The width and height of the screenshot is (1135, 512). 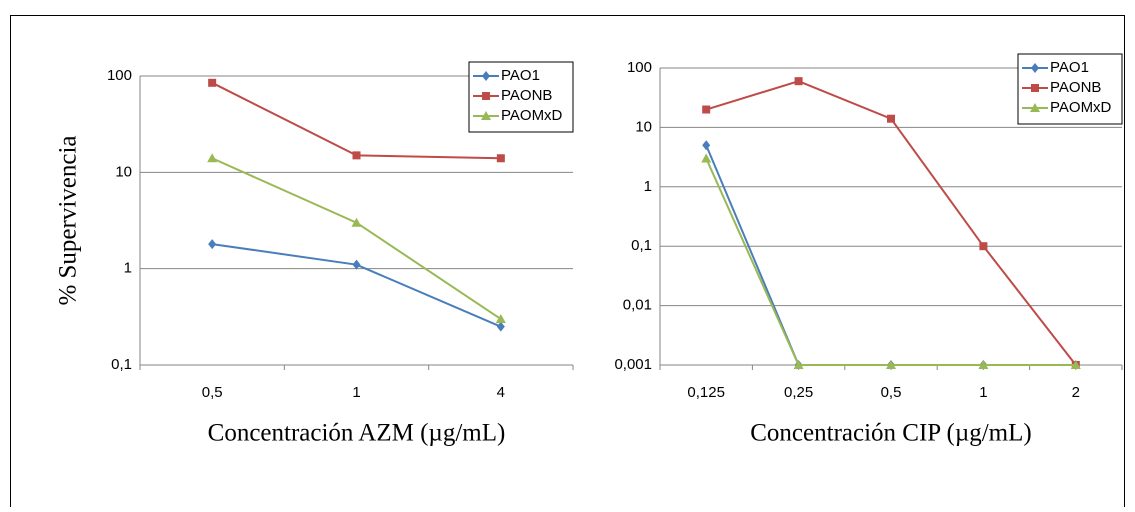 I want to click on x-tick-label: 0,25, so click(x=798, y=392).